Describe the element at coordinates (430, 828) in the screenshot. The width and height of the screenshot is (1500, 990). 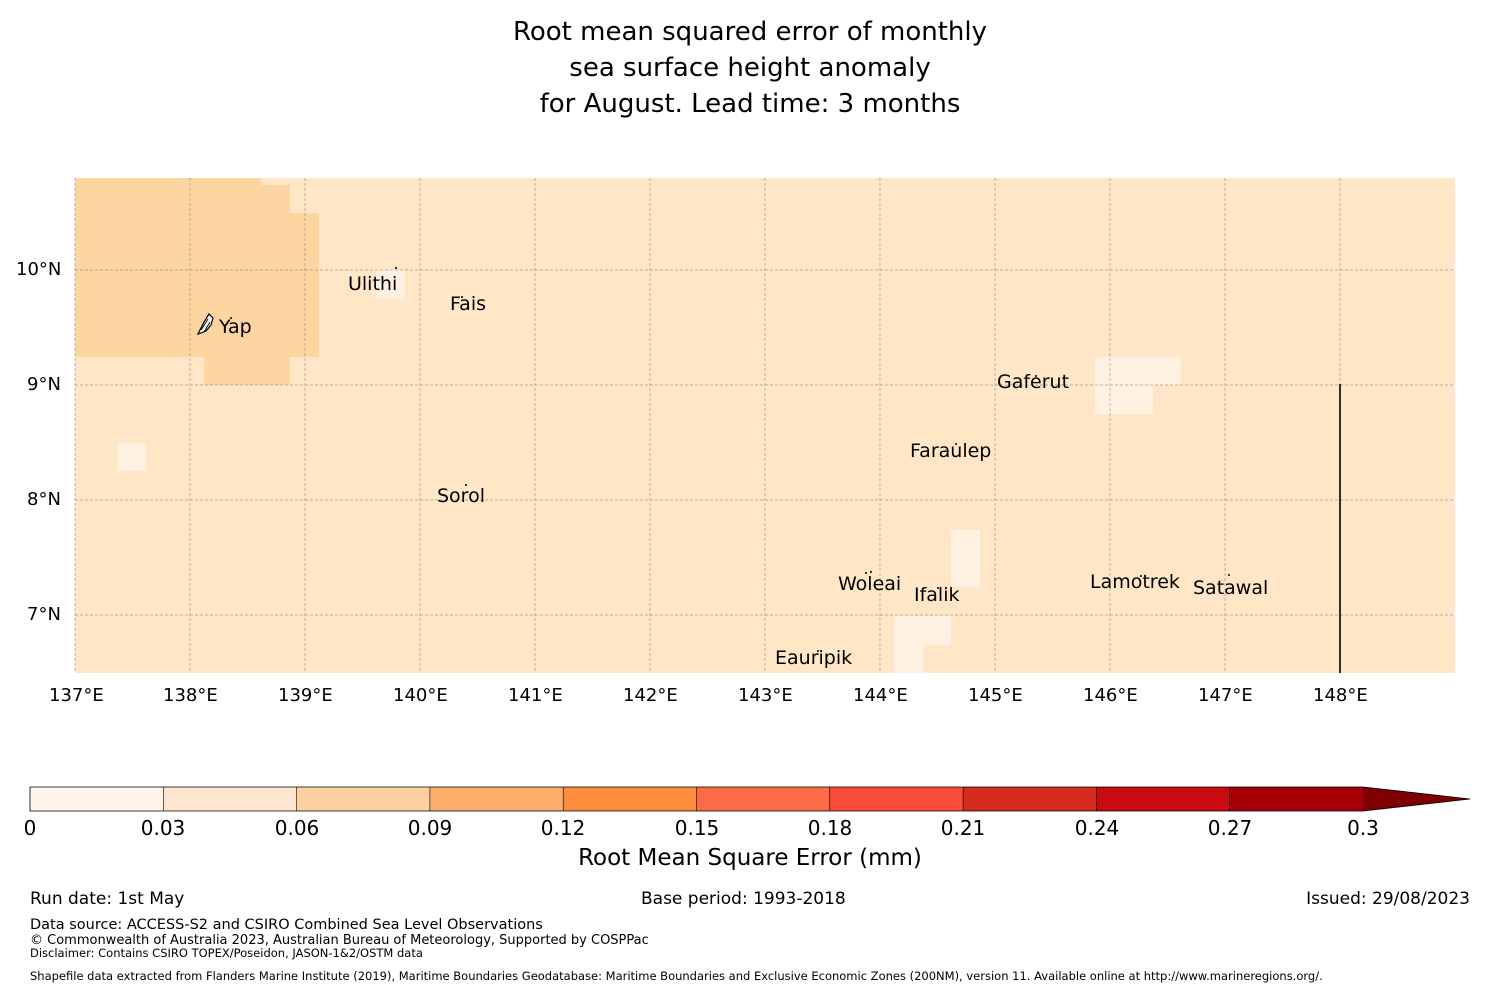
I see `colorbar-tick-label: 0.09` at that location.